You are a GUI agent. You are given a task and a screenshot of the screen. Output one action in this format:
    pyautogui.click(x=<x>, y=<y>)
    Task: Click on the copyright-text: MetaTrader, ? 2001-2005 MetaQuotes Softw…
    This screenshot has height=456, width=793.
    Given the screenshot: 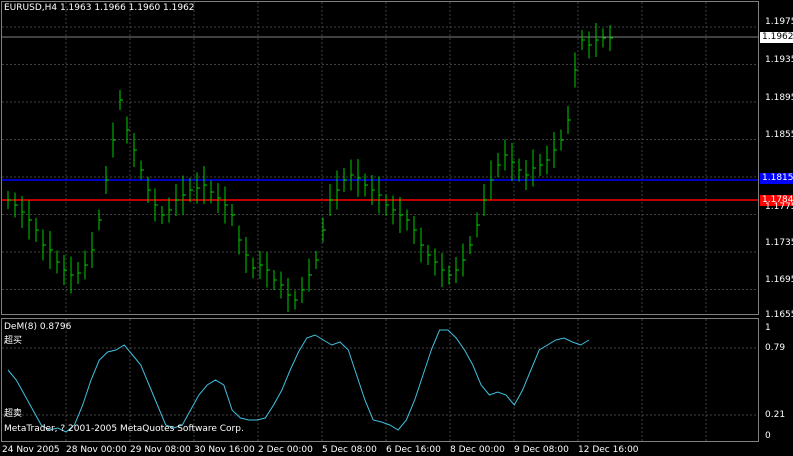 What is the action you would take?
    pyautogui.click(x=124, y=429)
    